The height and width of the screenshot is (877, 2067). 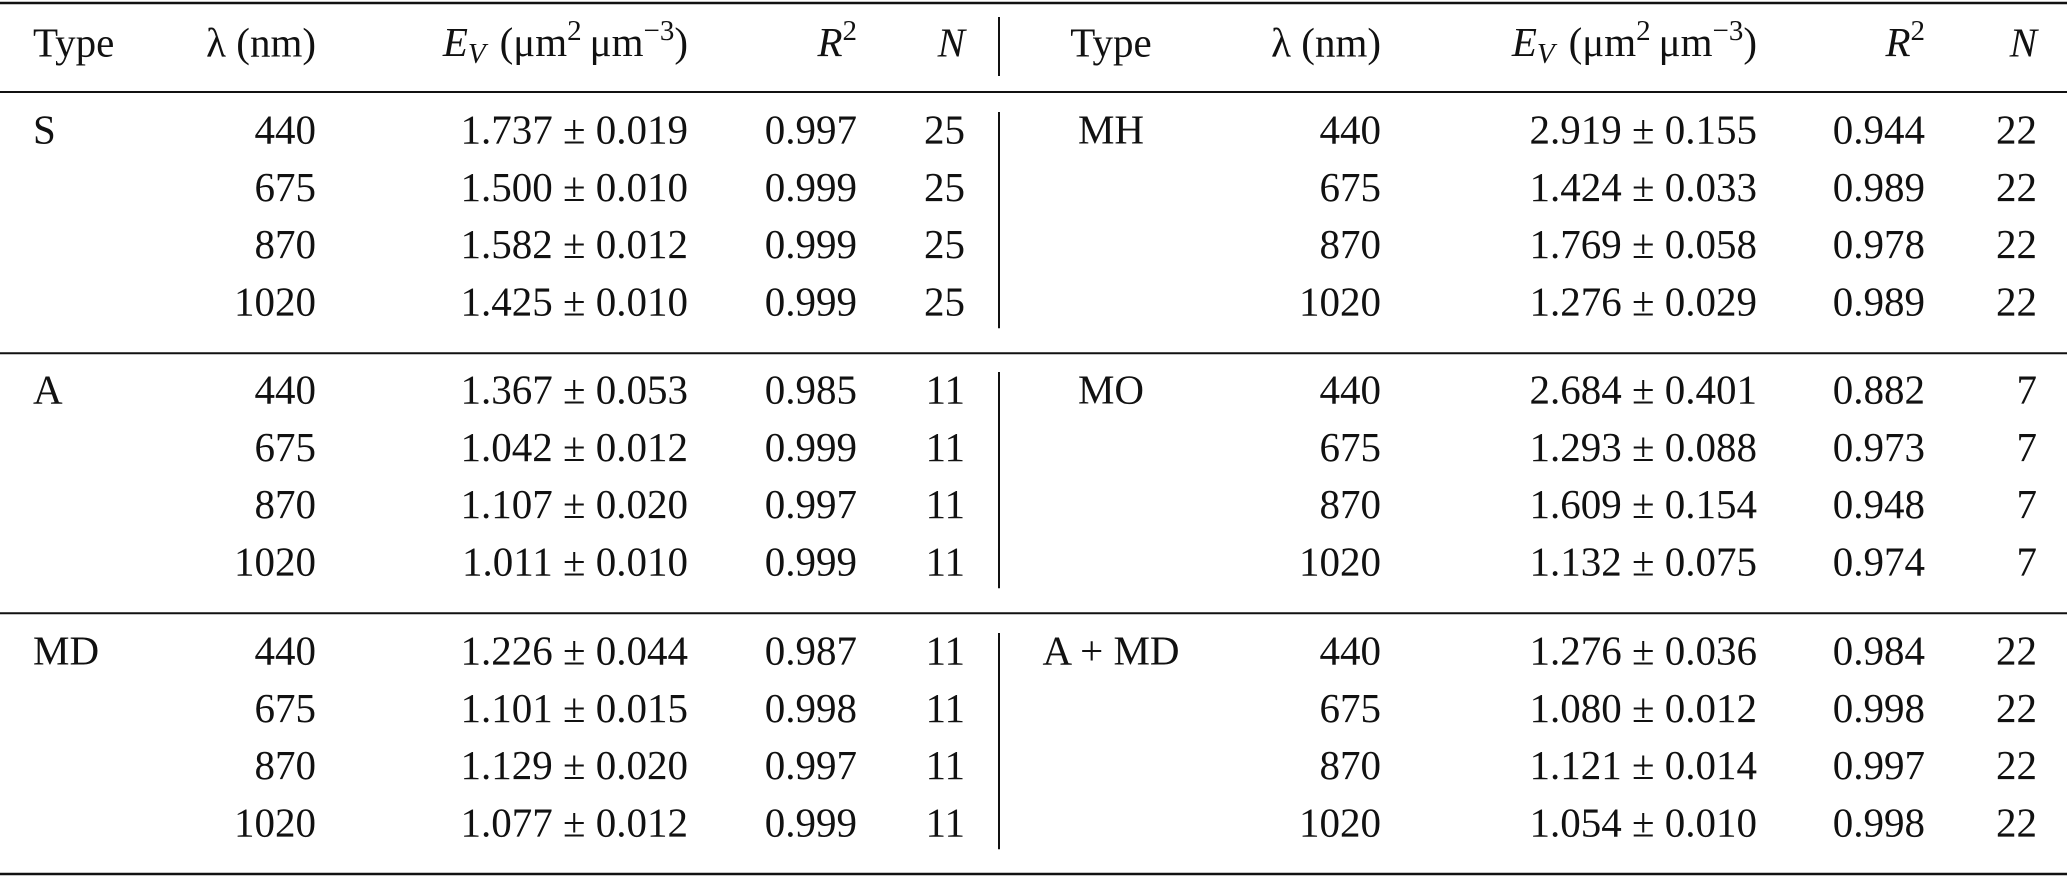 I want to click on table-cell: 1.609 ± 0.154, so click(x=1643, y=504).